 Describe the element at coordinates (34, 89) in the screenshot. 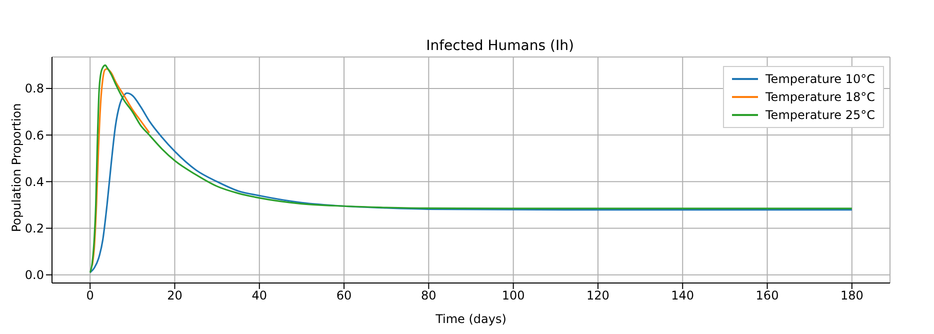

I see `y-tick-label: 0.8` at that location.